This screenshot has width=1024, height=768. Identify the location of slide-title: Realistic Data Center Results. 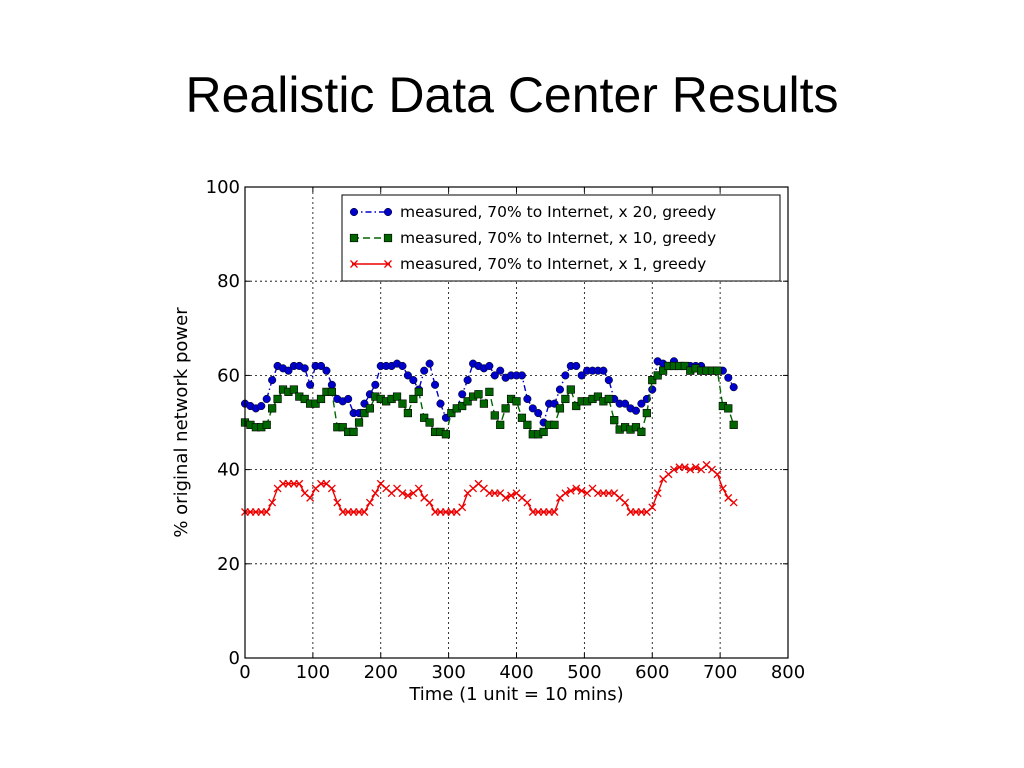
(512, 95).